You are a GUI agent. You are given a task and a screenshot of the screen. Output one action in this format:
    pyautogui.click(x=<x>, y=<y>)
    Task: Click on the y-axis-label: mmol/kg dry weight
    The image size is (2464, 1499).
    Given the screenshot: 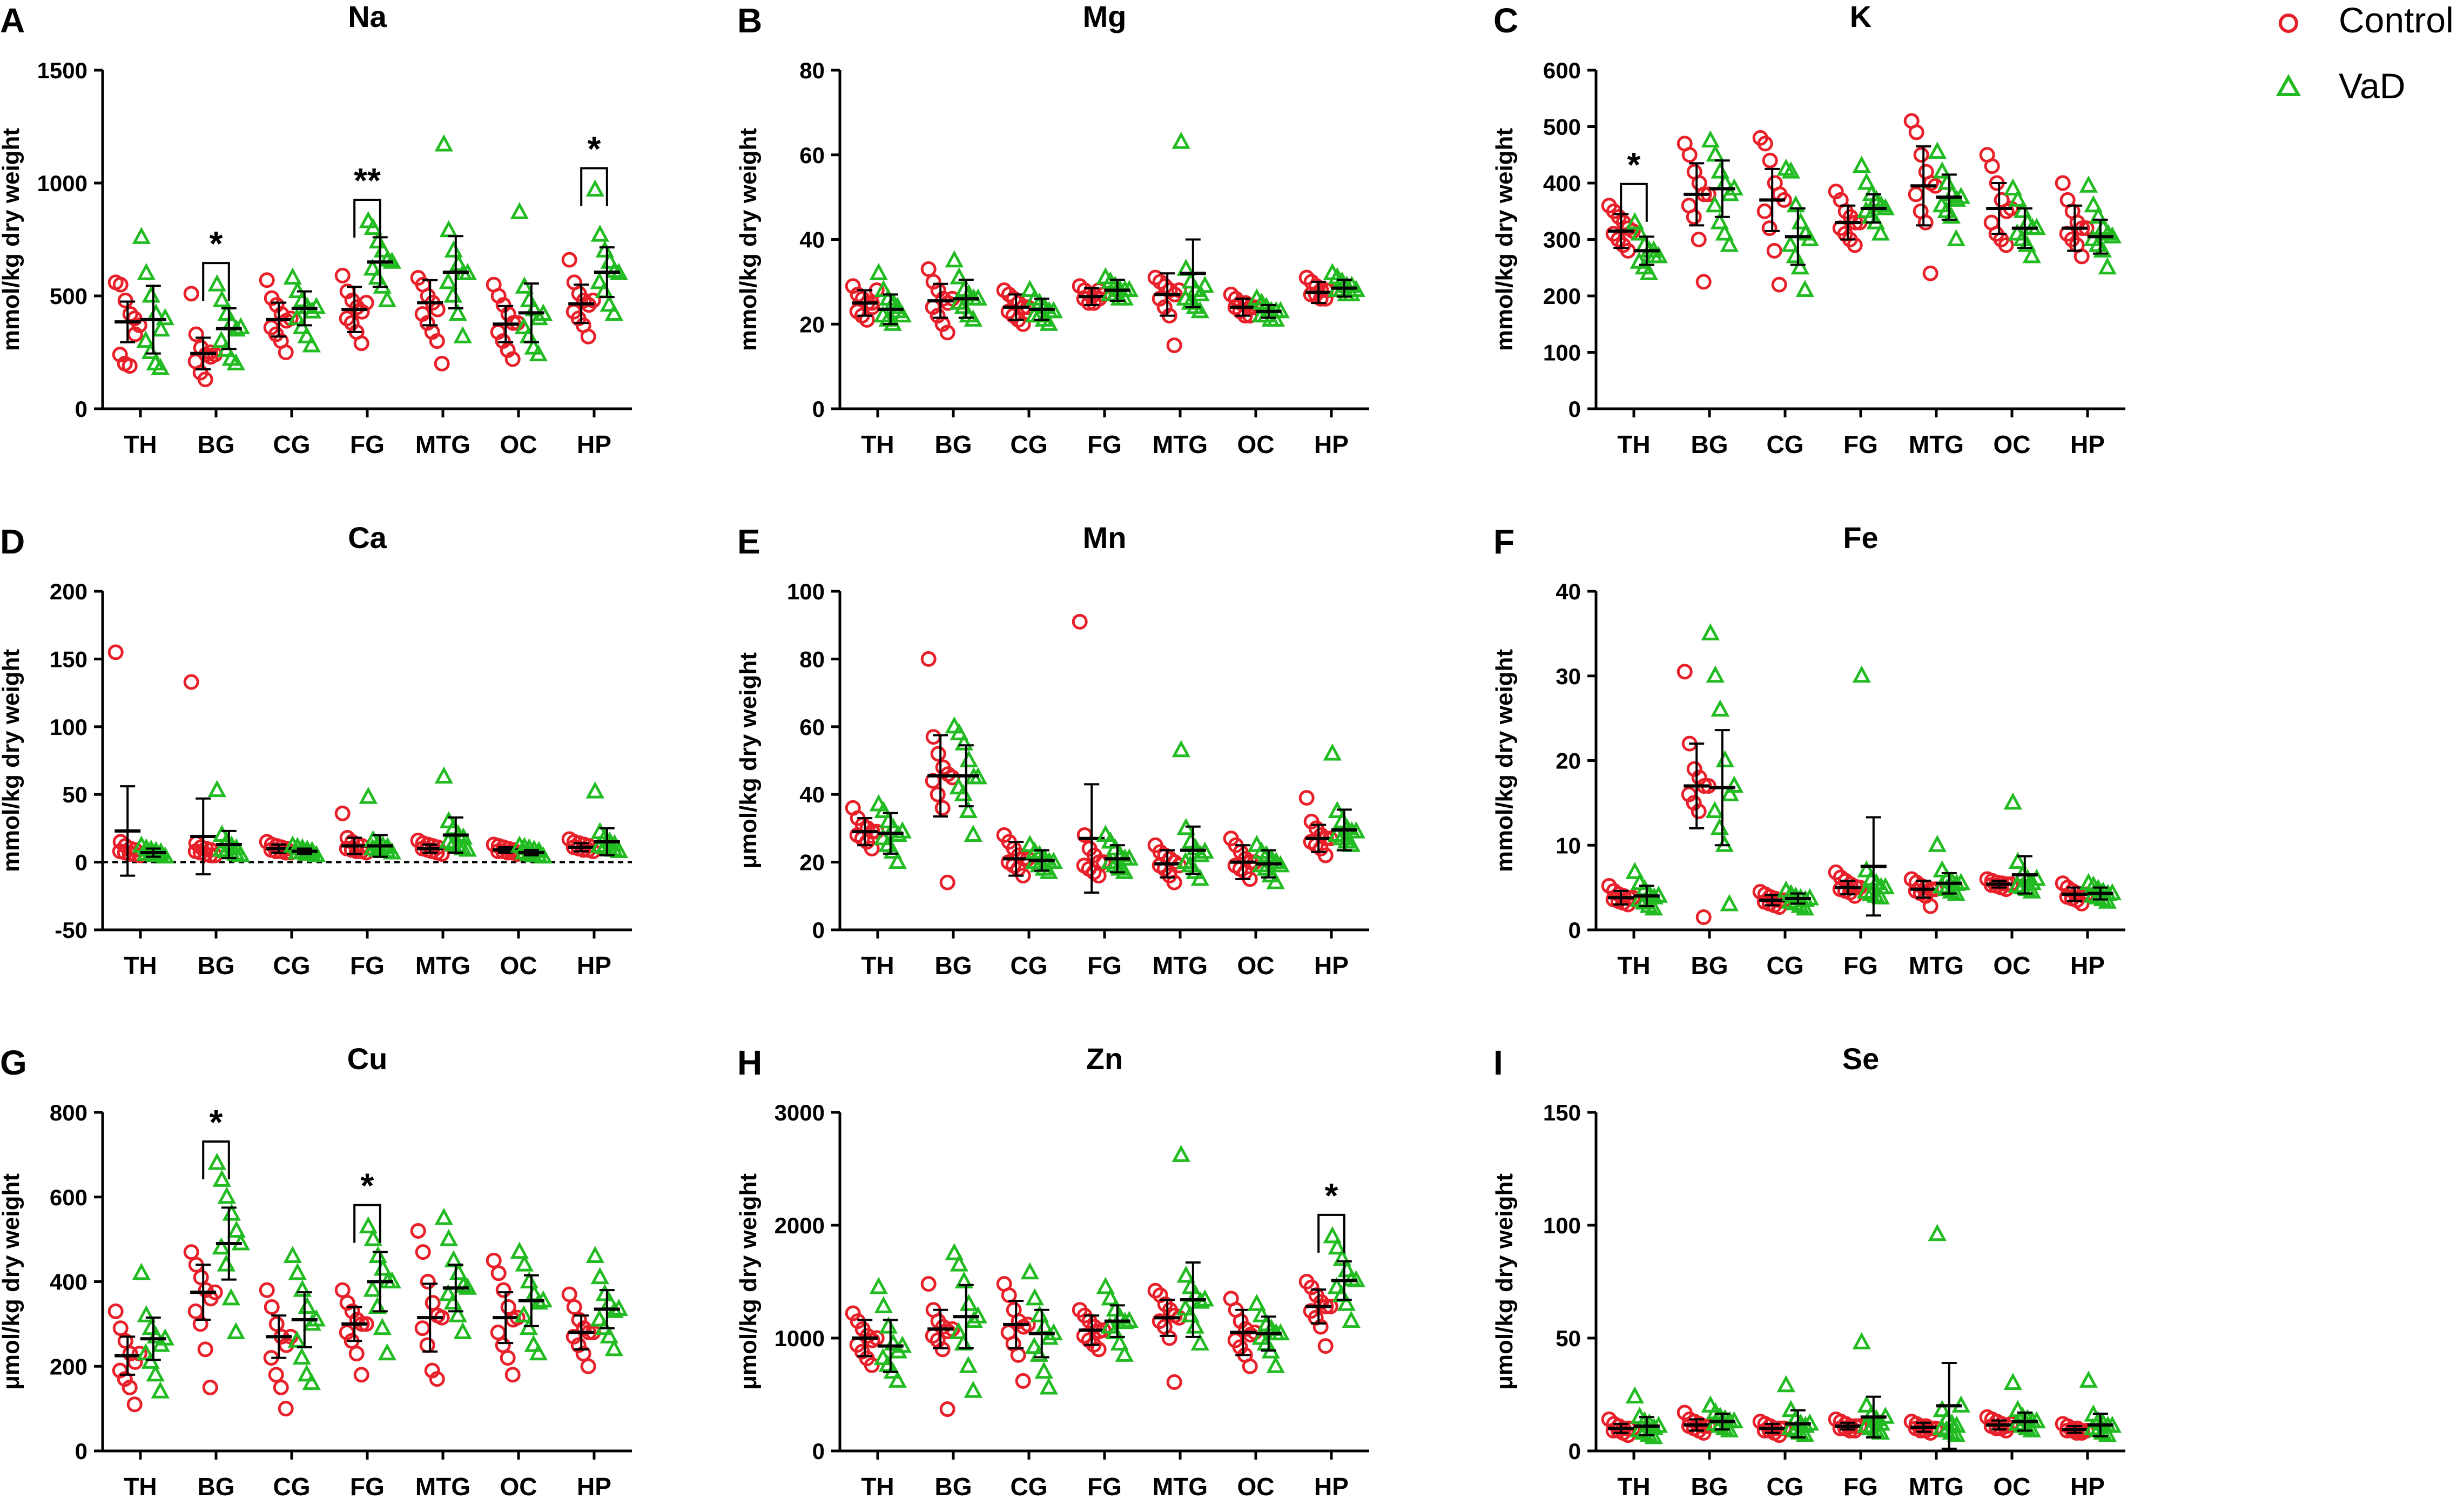 What is the action you would take?
    pyautogui.click(x=12, y=761)
    